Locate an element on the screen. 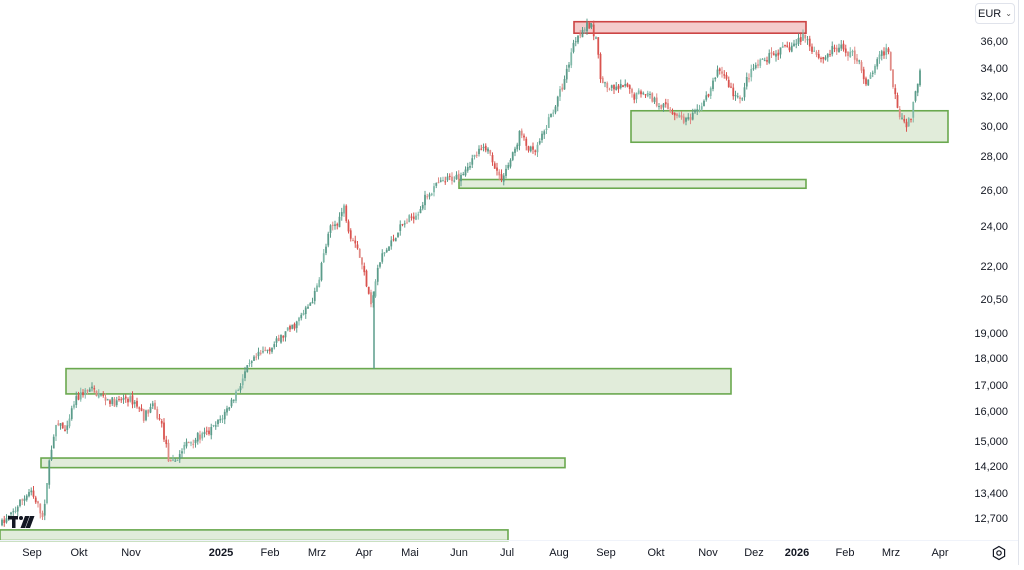 This screenshot has width=1024, height=570. chart-settings-button is located at coordinates (999, 553).